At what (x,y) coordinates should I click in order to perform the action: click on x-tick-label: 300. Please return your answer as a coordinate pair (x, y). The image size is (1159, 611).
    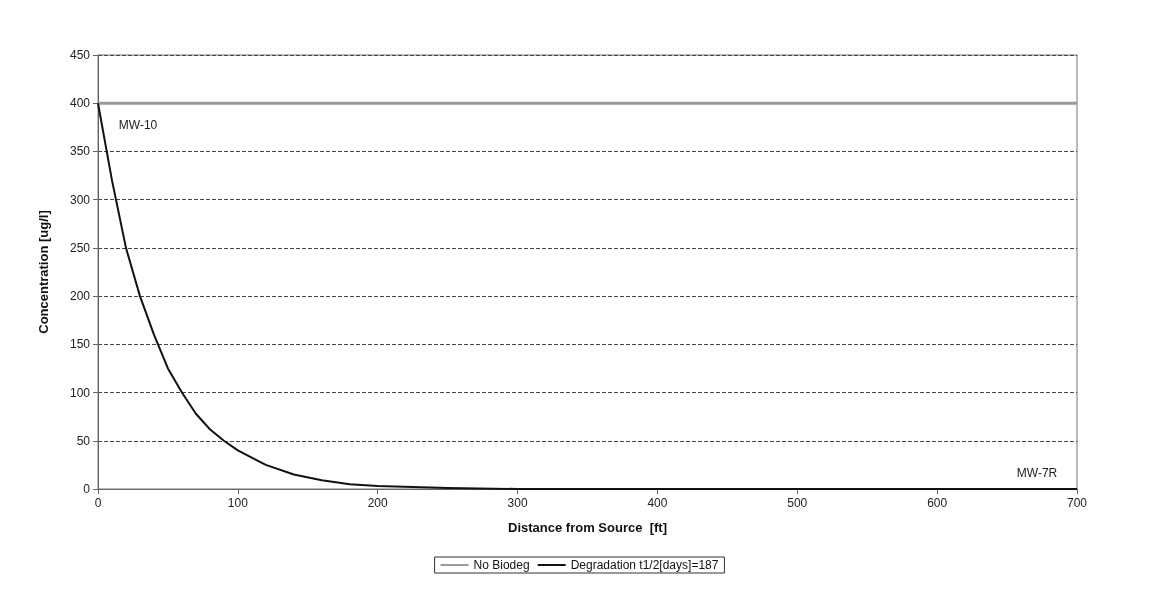
    Looking at the image, I should click on (517, 503).